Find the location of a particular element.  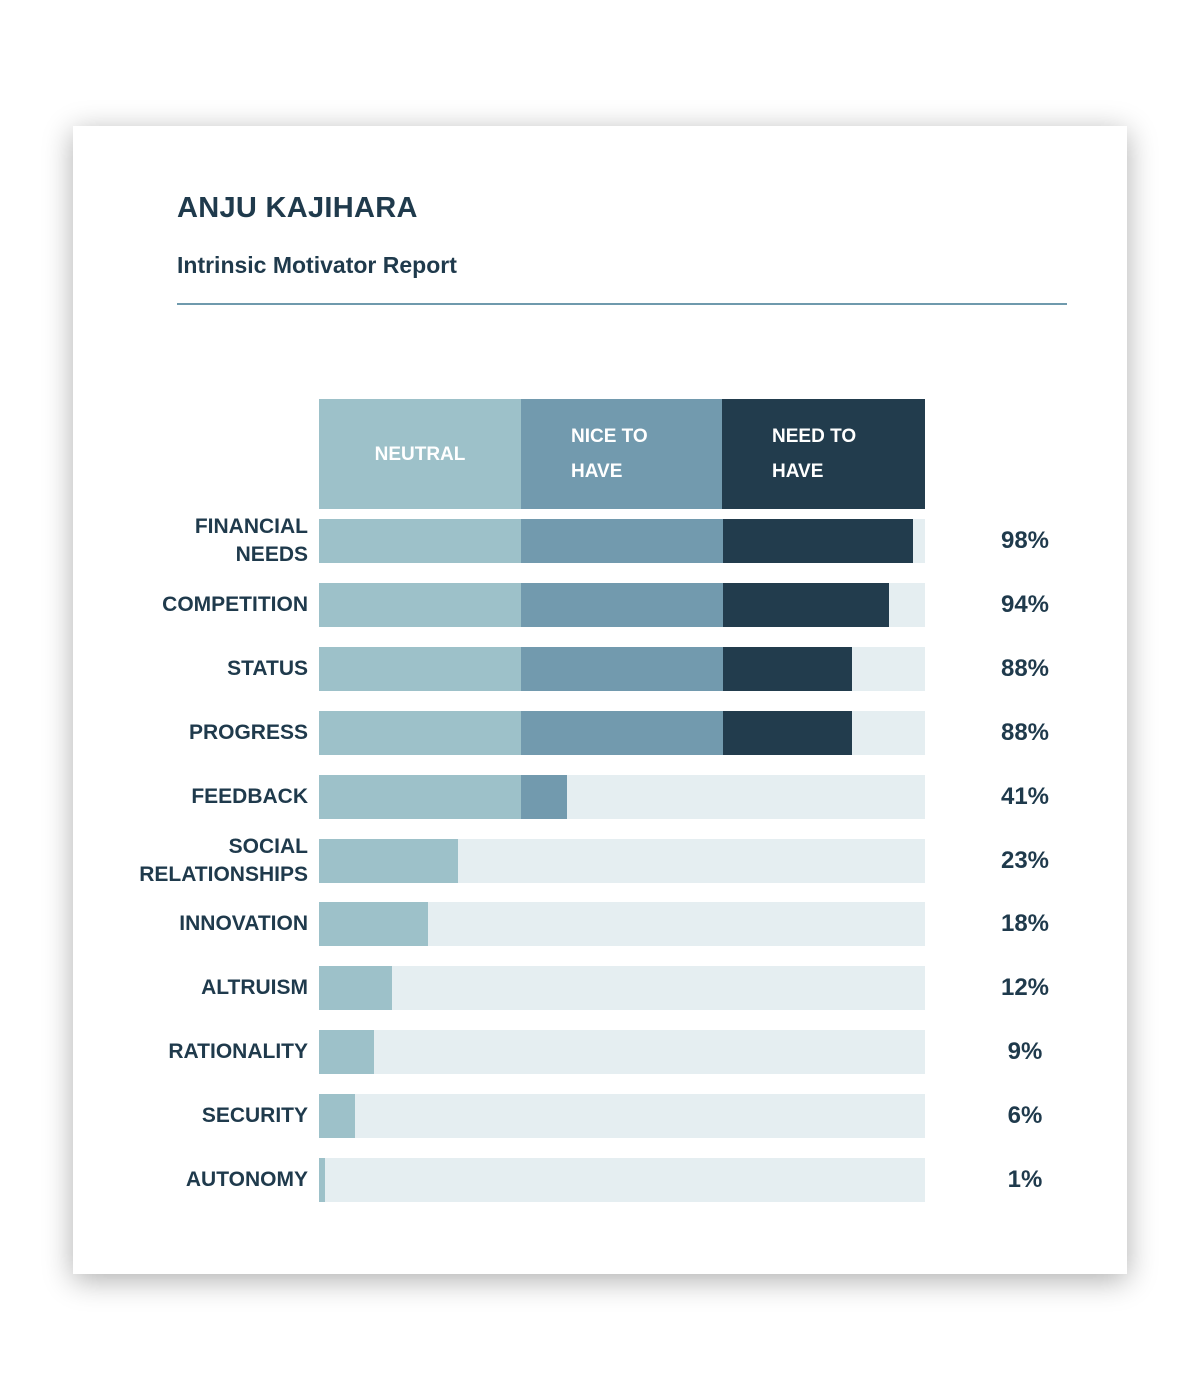

category-label-security: SECURITY is located at coordinates (255, 1116).